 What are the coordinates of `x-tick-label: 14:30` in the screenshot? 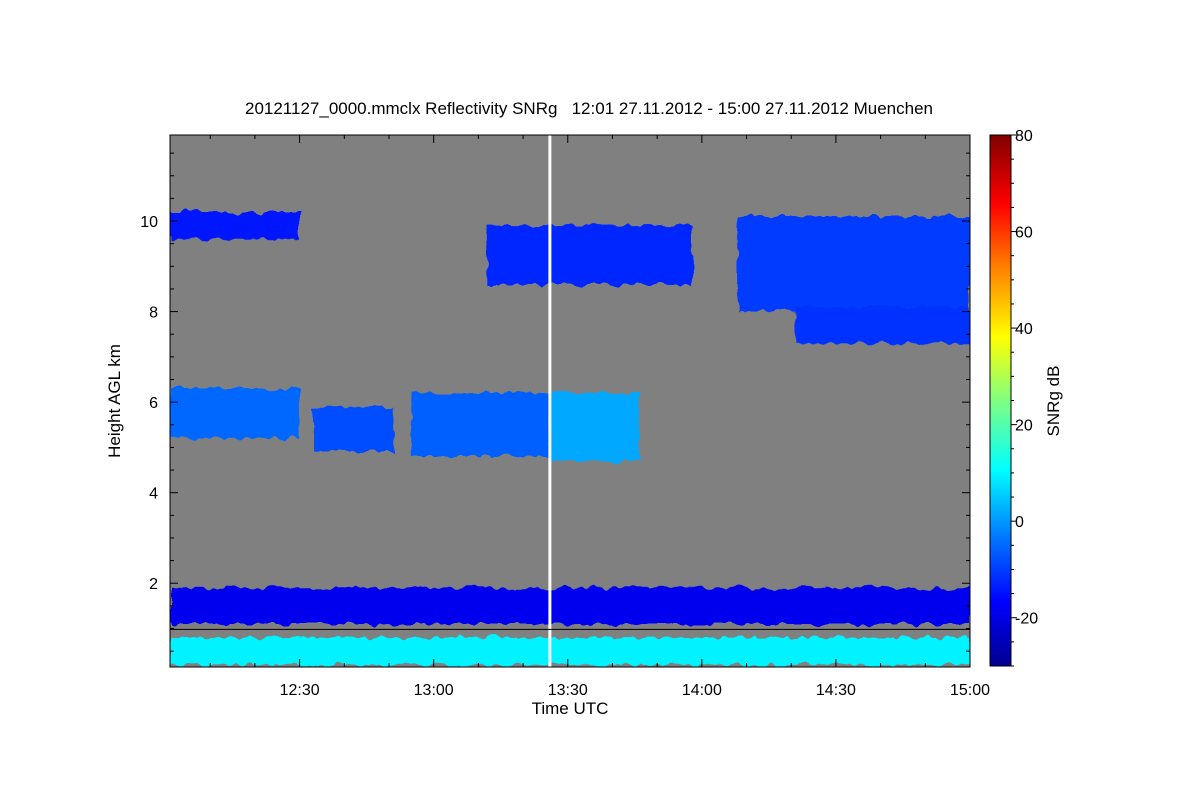 It's located at (836, 690).